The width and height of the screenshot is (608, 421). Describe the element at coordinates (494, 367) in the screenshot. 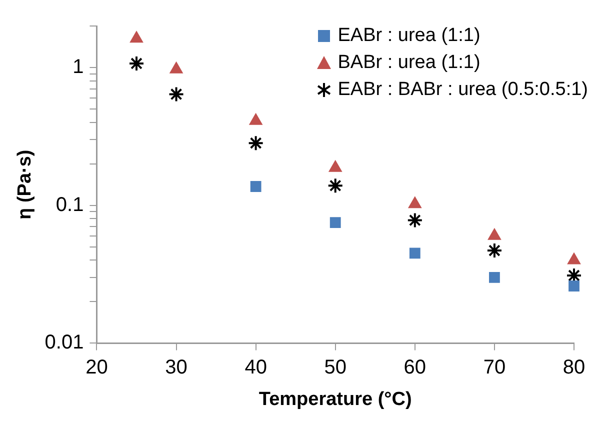

I see `x-tick-label: 70` at that location.